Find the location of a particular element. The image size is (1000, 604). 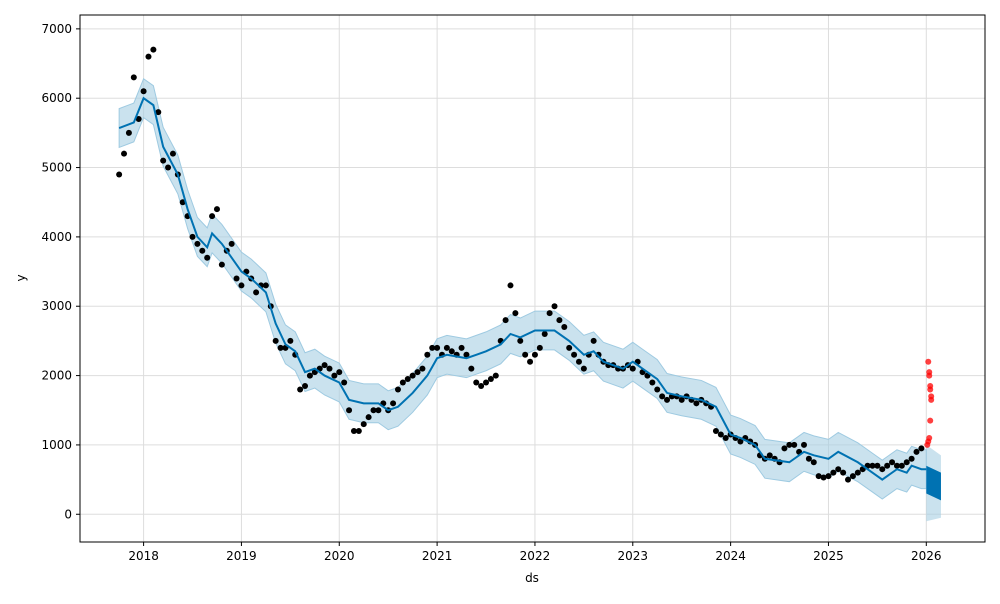

x-axis-label: ds is located at coordinates (532, 578).